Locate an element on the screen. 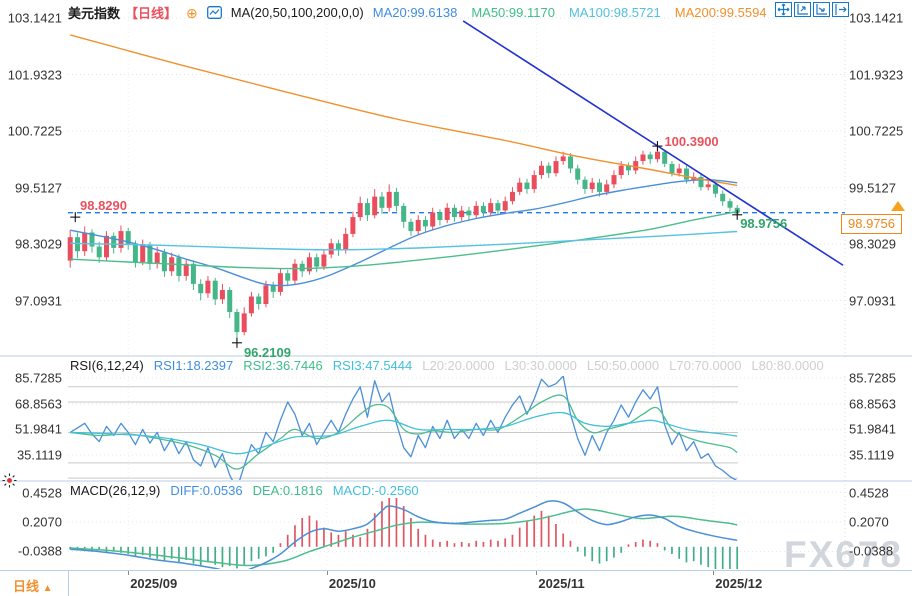 The image size is (912, 596). rsi-value: L80:80.0000 is located at coordinates (787, 365).